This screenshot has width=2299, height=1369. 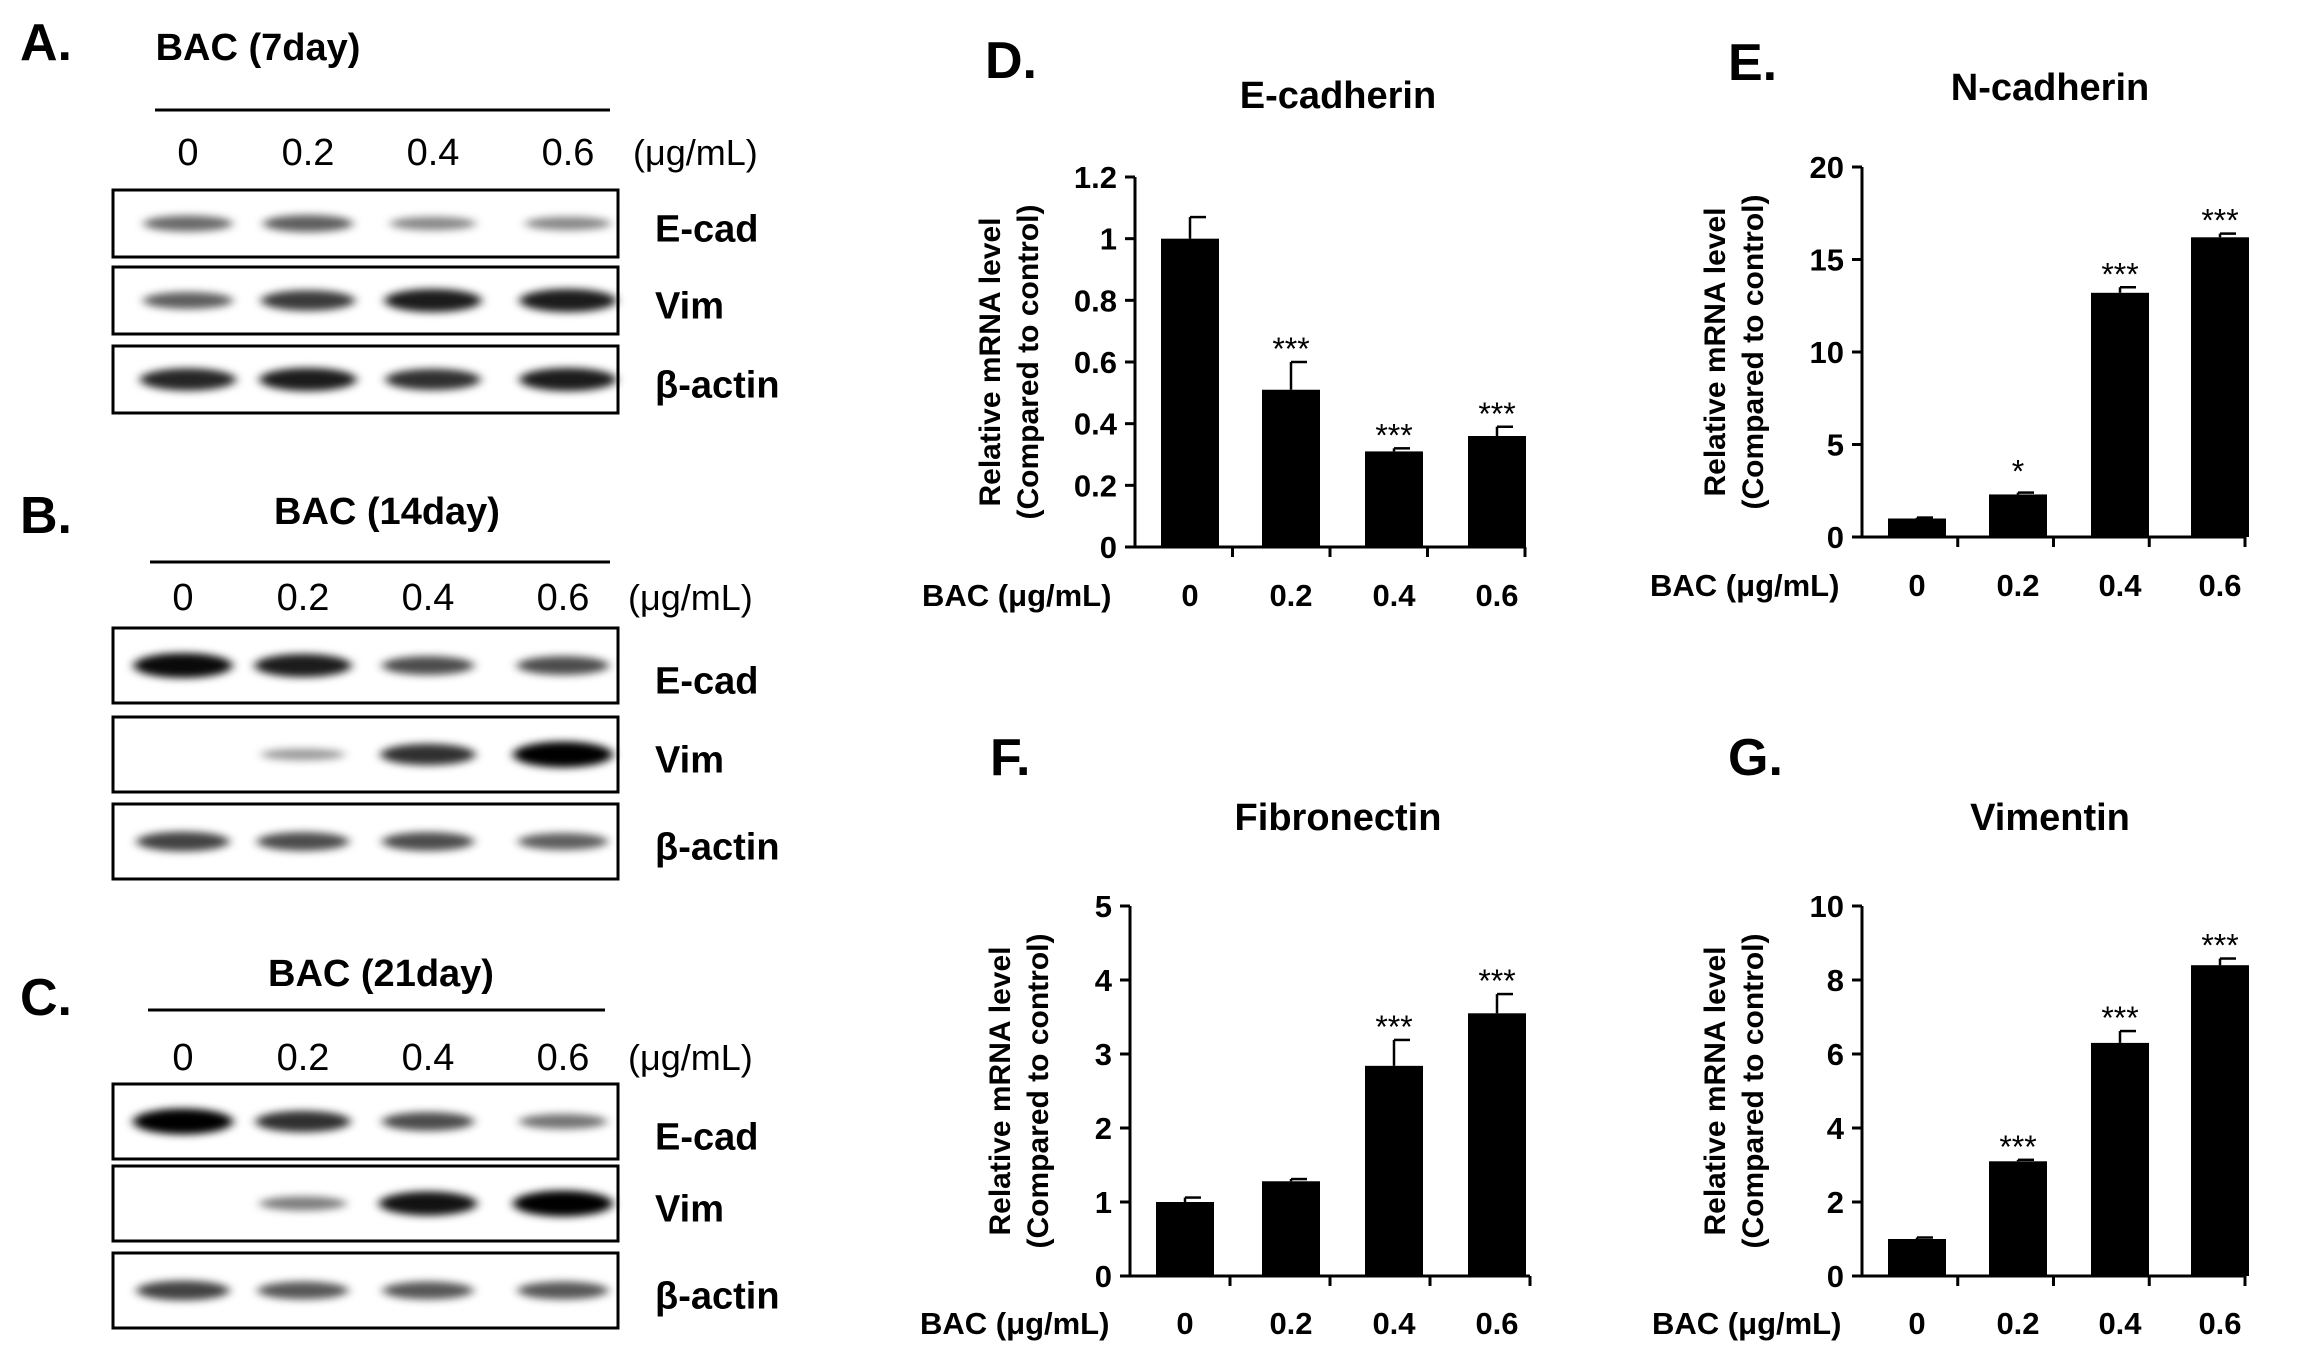 I want to click on y-tick-label: 1.2, so click(x=1095, y=177).